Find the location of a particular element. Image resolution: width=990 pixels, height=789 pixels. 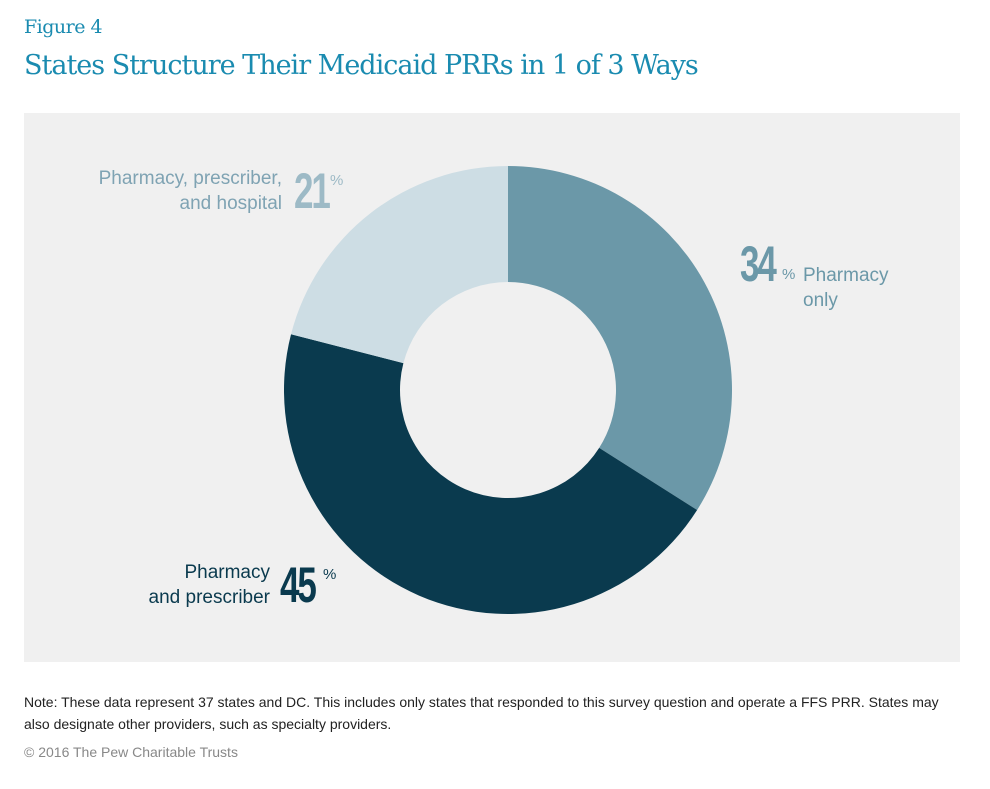

value-pharmacy-only: 34 is located at coordinates (758, 264).